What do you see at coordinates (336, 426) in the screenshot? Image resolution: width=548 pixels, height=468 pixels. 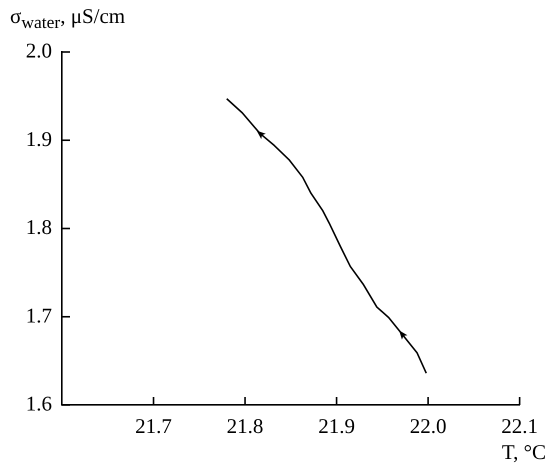 I see `x-tick-label: 21.9` at bounding box center [336, 426].